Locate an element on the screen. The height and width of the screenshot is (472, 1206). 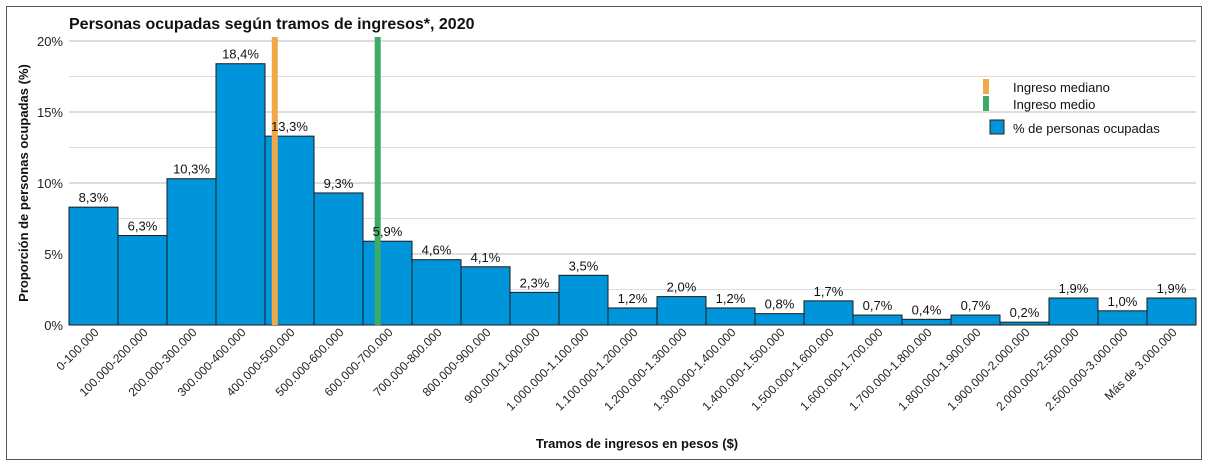
y-tick-label: 20% is located at coordinates (50, 41).